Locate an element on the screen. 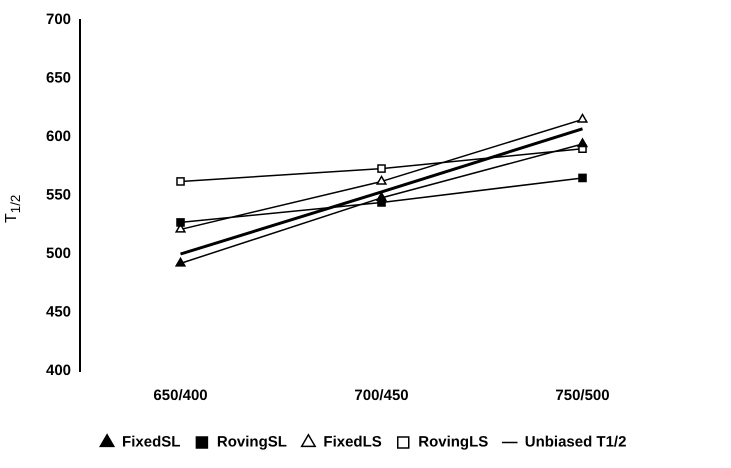 The width and height of the screenshot is (731, 468). x-tick-label: 750/500 is located at coordinates (582, 395).